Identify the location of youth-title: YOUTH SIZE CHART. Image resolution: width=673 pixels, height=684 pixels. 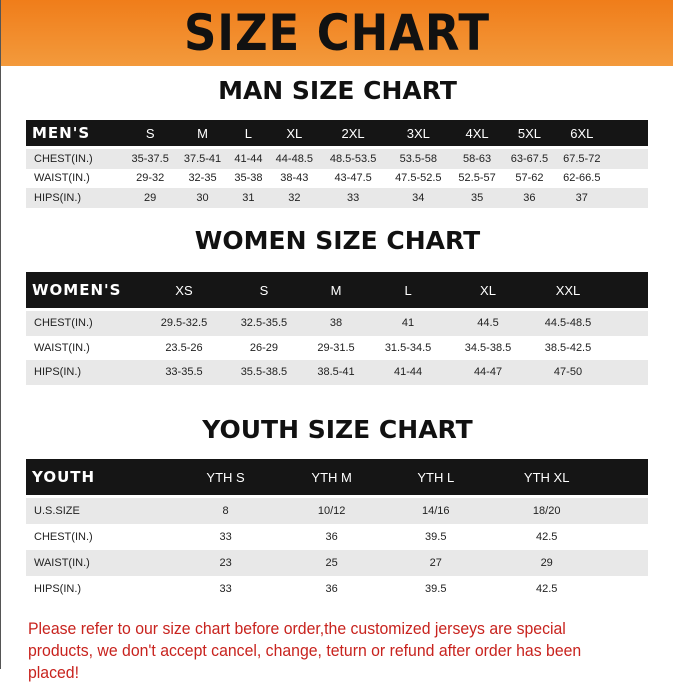
(337, 429).